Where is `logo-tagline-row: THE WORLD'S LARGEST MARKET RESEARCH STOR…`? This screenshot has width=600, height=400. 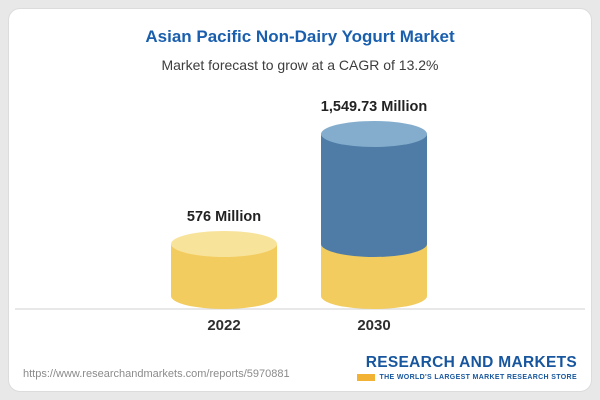 logo-tagline-row: THE WORLD'S LARGEST MARKET RESEARCH STOR… is located at coordinates (467, 377).